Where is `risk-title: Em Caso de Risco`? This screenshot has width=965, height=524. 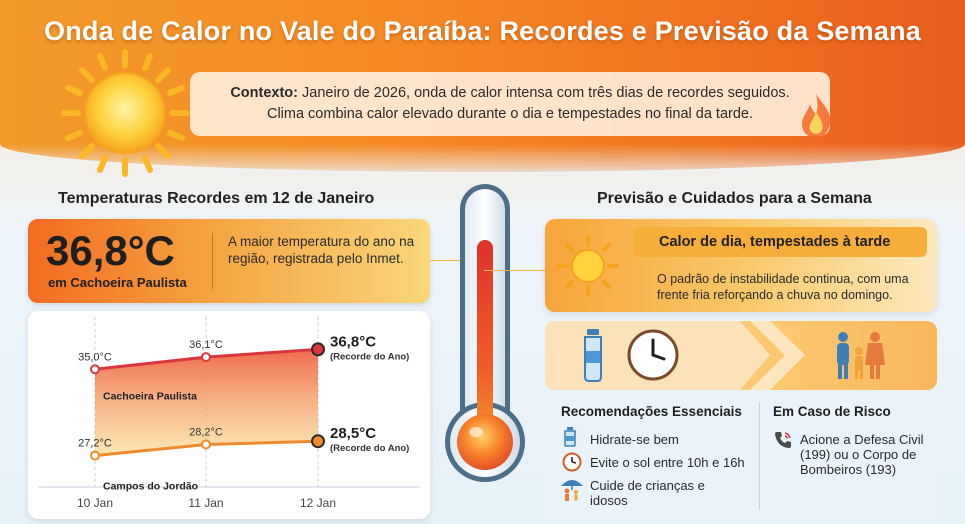
risk-title: Em Caso de Risco is located at coordinates (832, 411).